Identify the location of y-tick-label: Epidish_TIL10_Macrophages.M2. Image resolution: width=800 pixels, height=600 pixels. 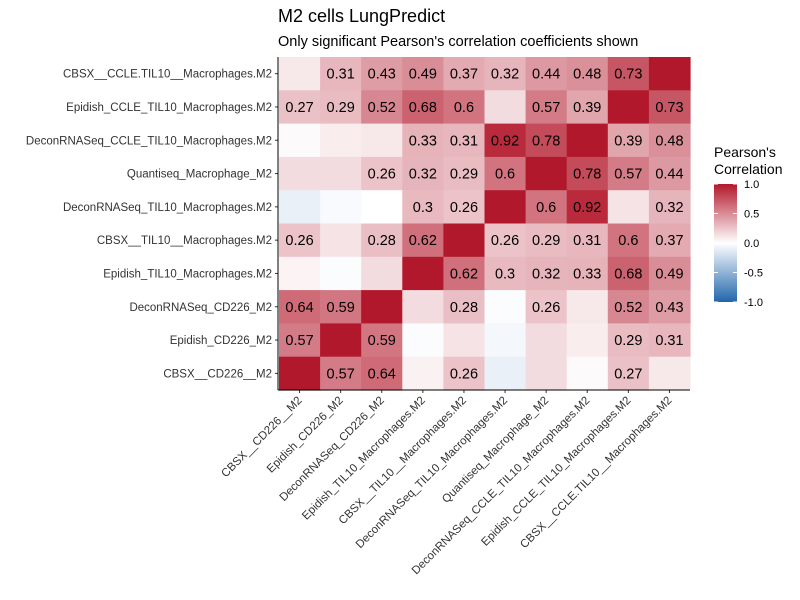
(187, 274).